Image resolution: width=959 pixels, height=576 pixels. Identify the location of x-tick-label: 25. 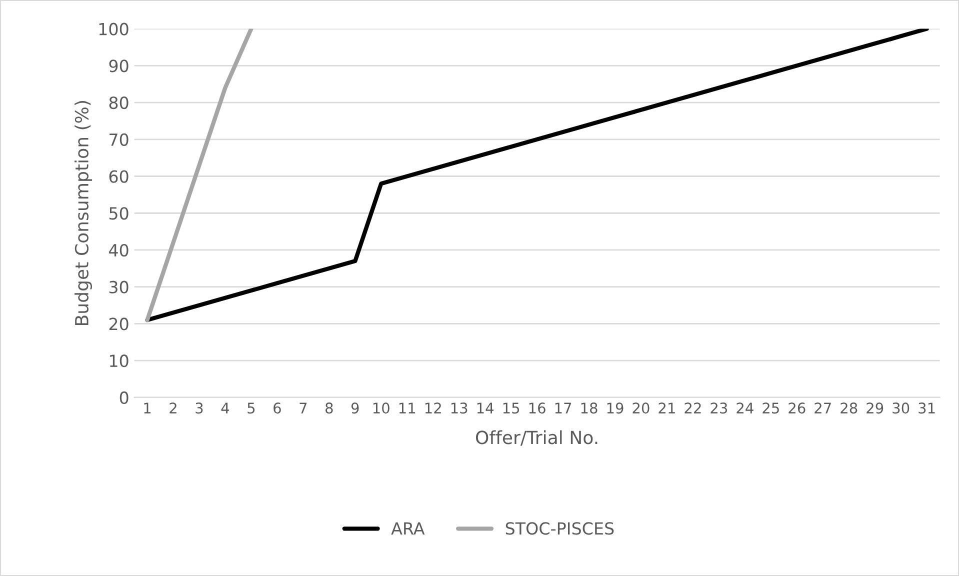
(770, 408).